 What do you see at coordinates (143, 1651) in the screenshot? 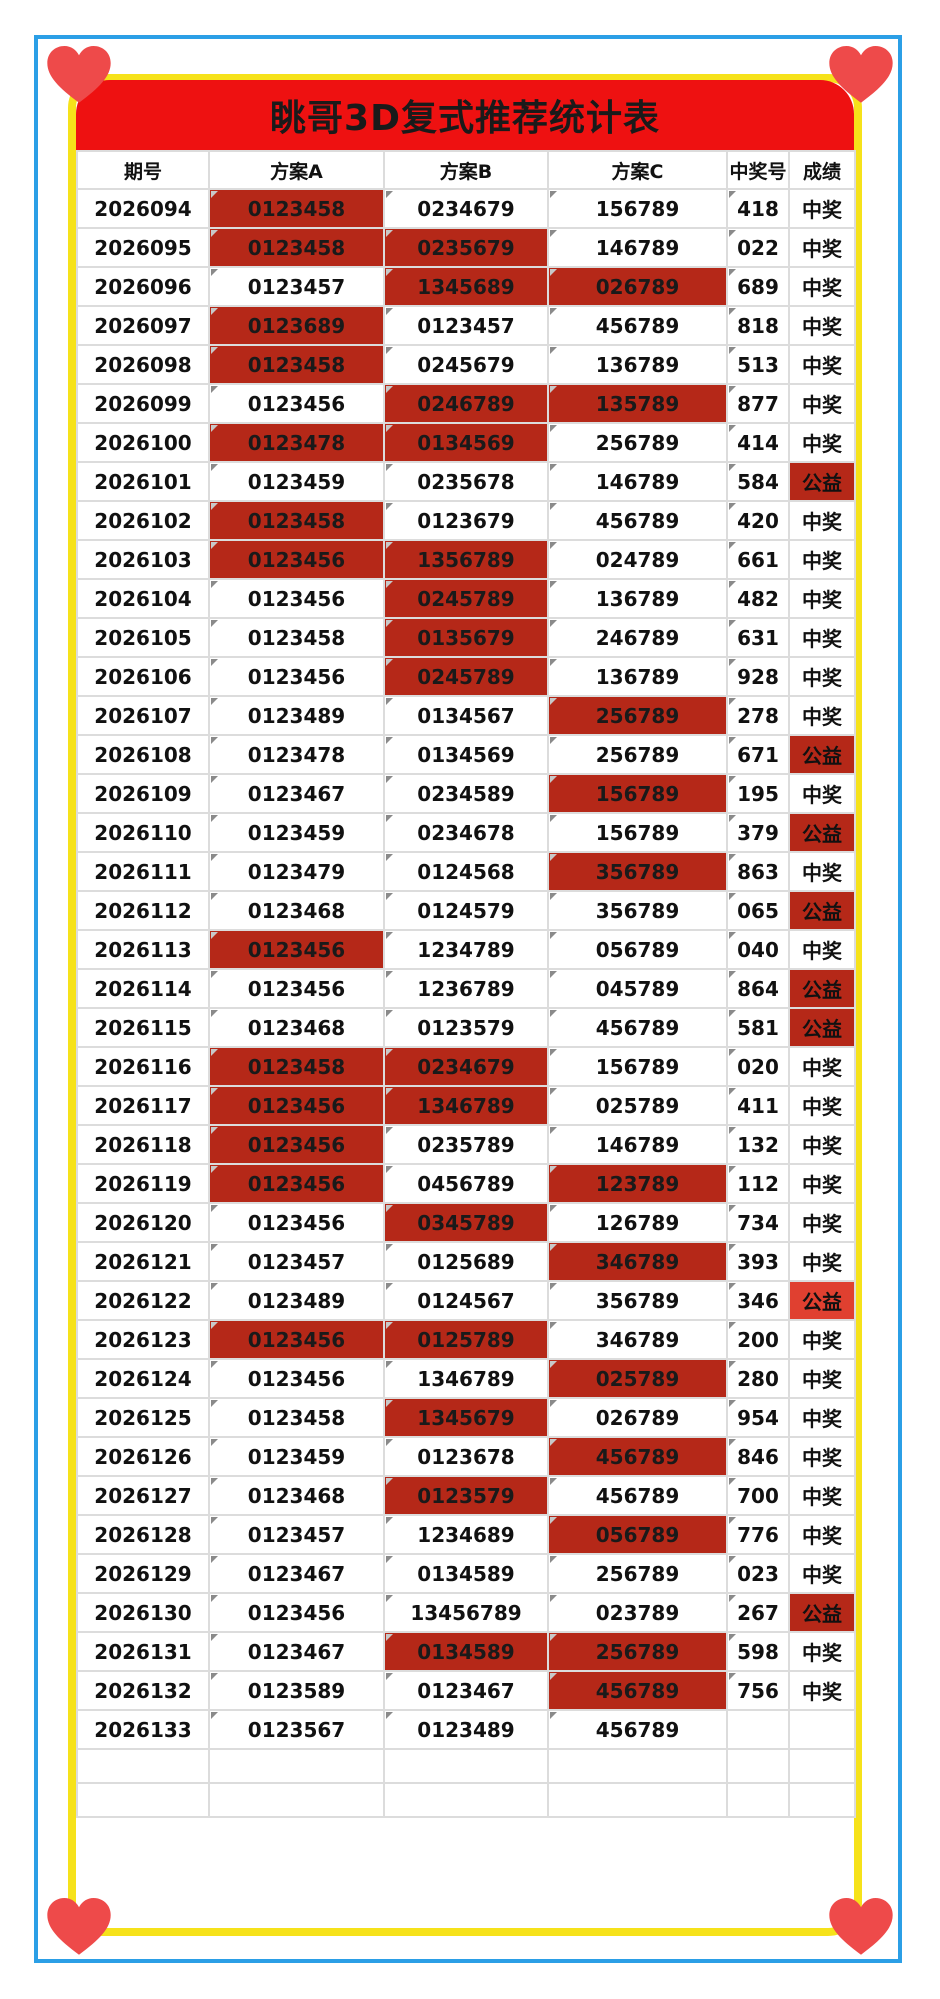
I see `period-cell: 2026131` at bounding box center [143, 1651].